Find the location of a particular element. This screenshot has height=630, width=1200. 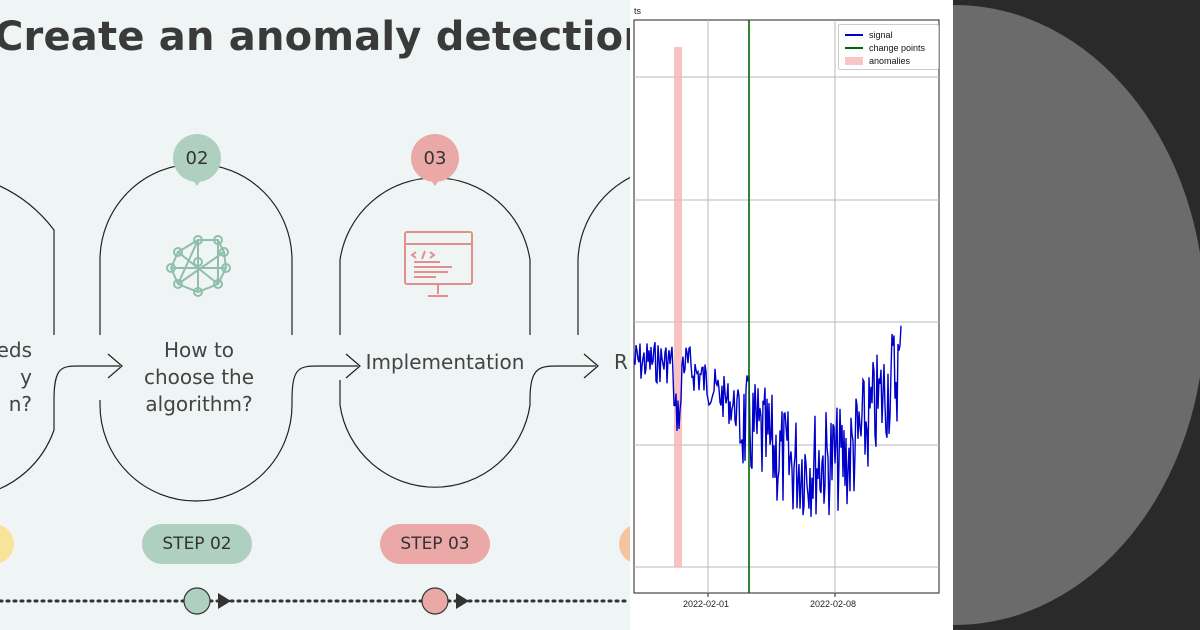

step03-line1: Implementation is located at coordinates (445, 362).